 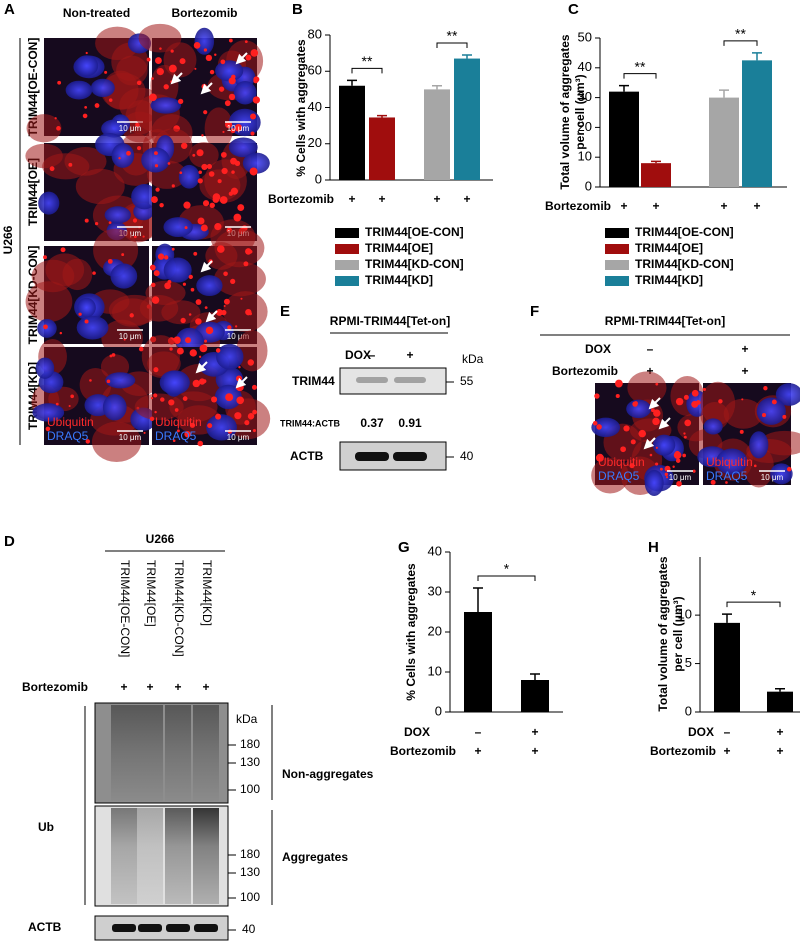 I want to click on treatment-label: Bortezomib, so click(x=55, y=687).